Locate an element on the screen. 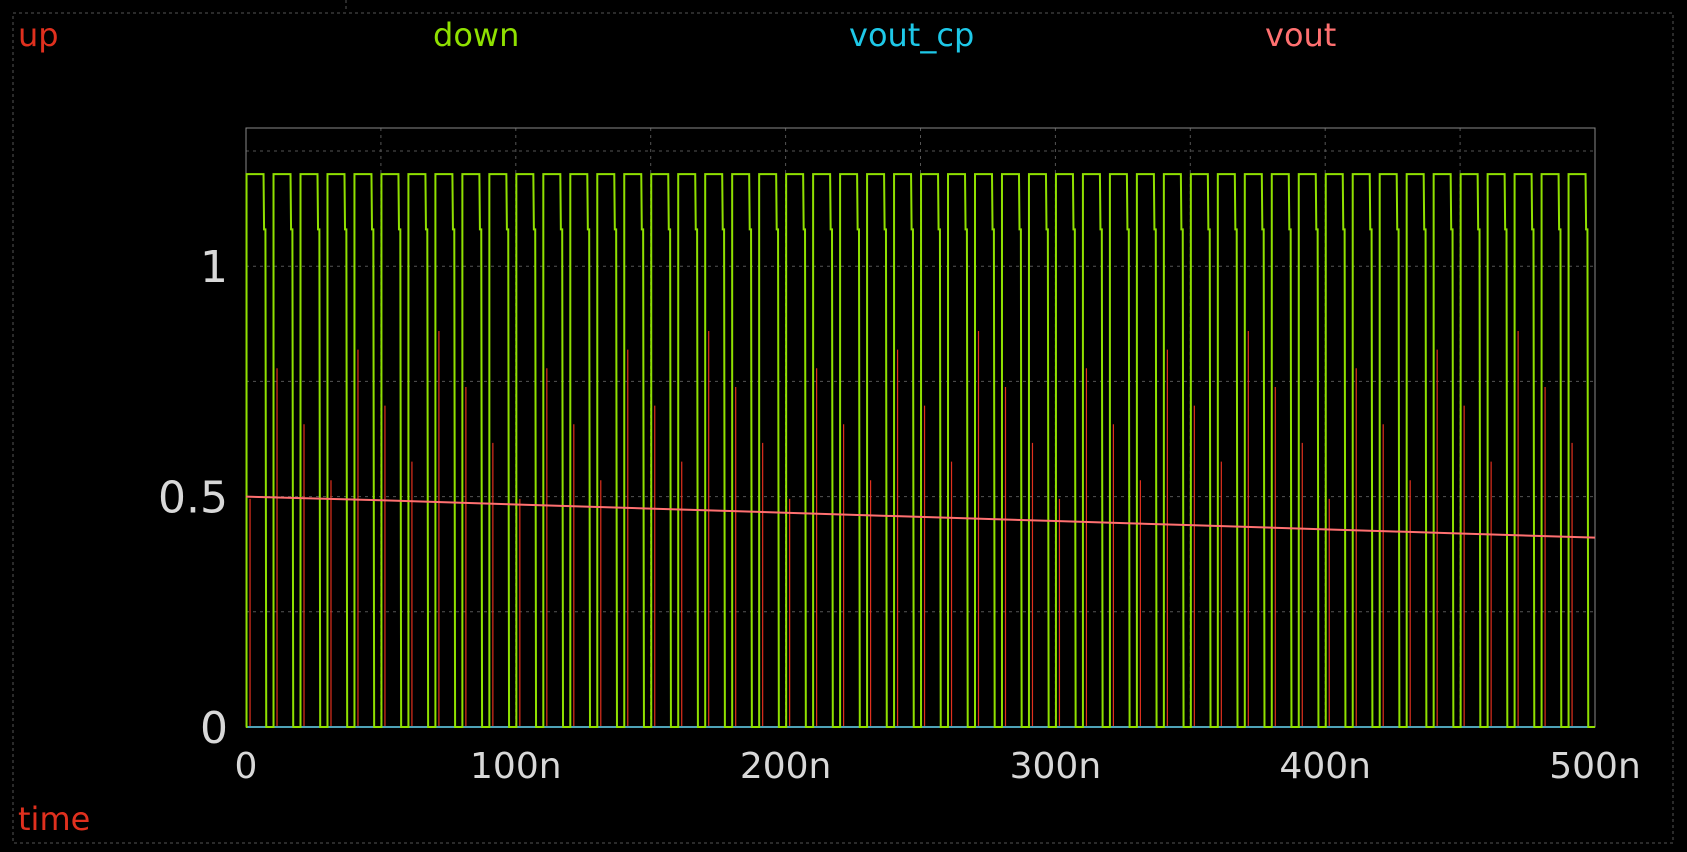  x-tick-label: 400n is located at coordinates (1325, 766).